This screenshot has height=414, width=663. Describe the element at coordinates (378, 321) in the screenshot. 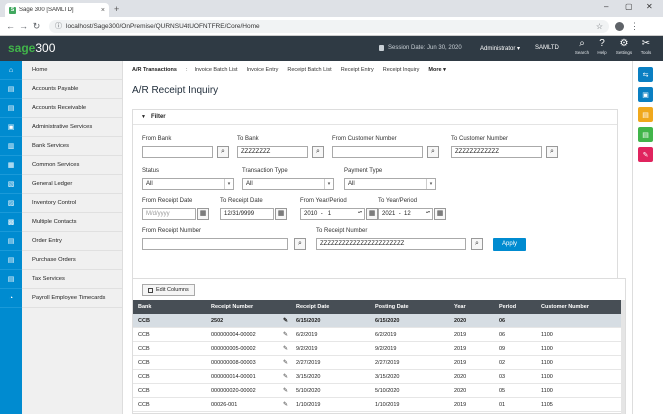

I see `table-row: CCB 2502 6/15/2020 6/15/2020 2020 06 ✎` at that location.